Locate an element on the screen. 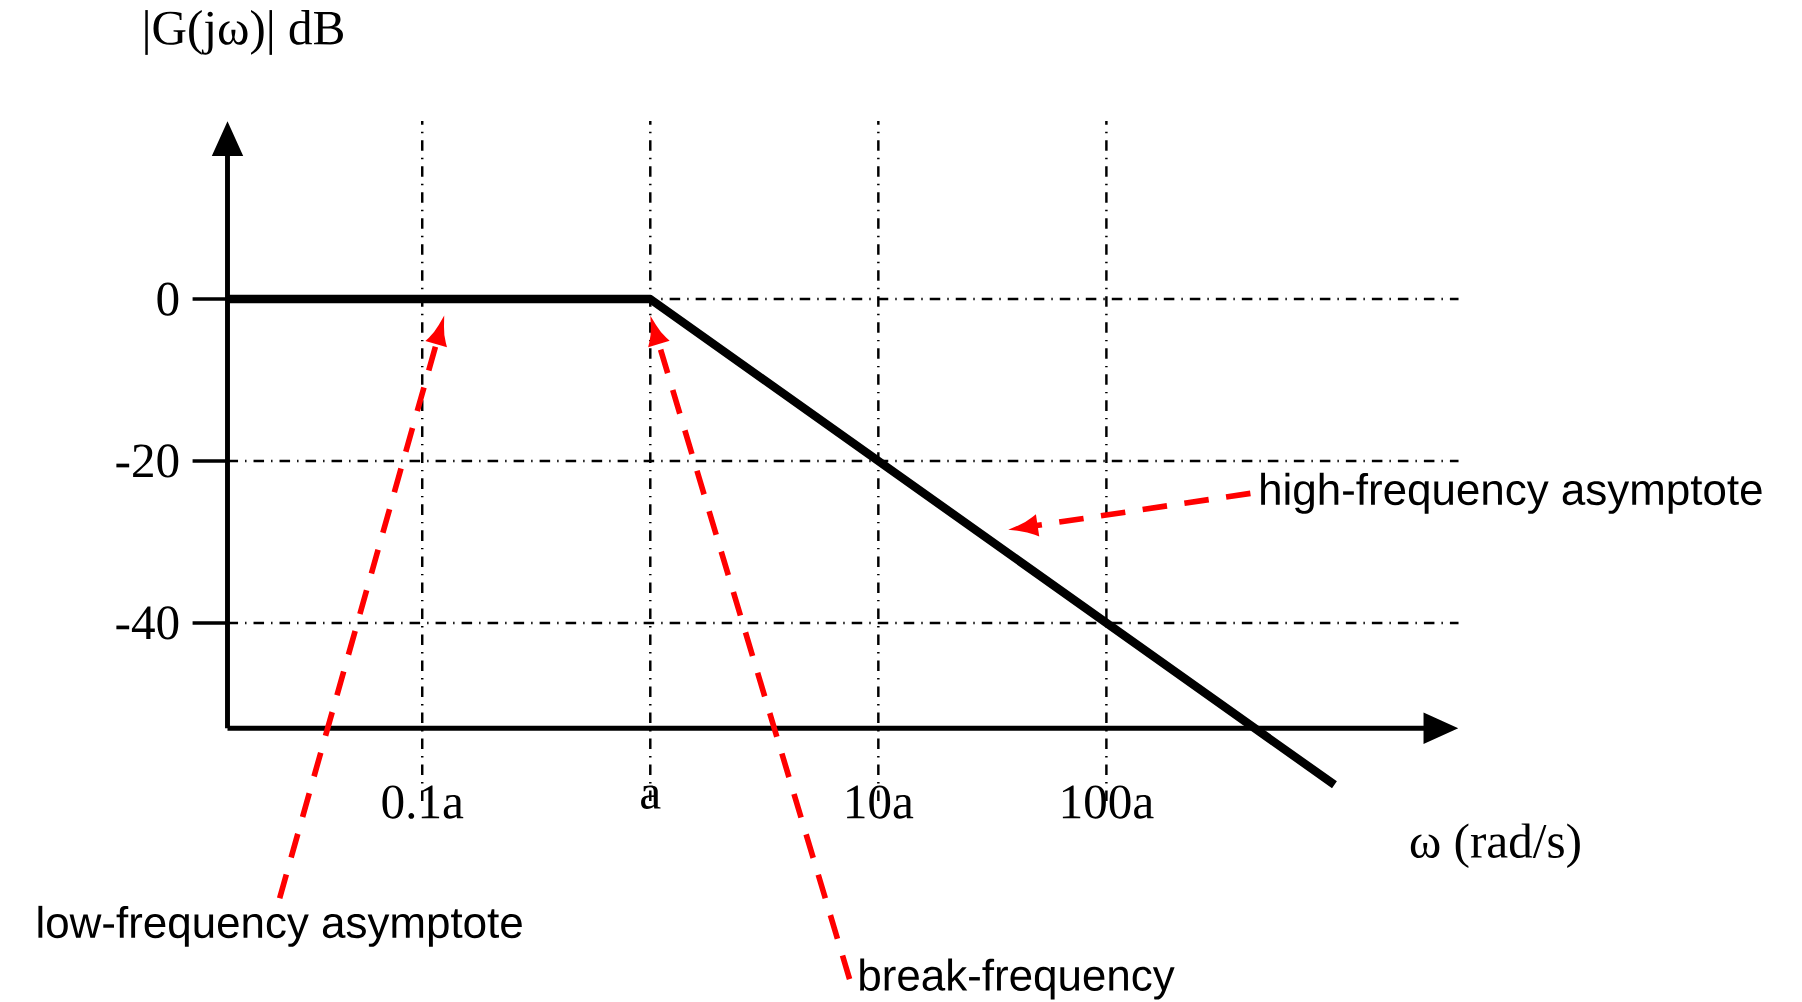 The width and height of the screenshot is (1802, 1002). x-tick-label: 10a is located at coordinates (880, 802).